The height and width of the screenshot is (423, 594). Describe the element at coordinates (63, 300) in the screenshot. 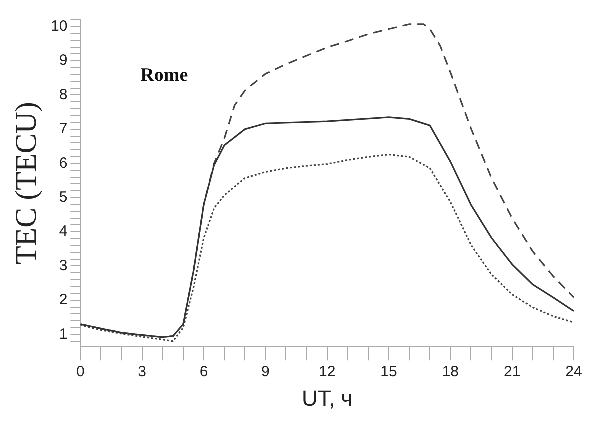

I see `y-tick-label: 2` at that location.